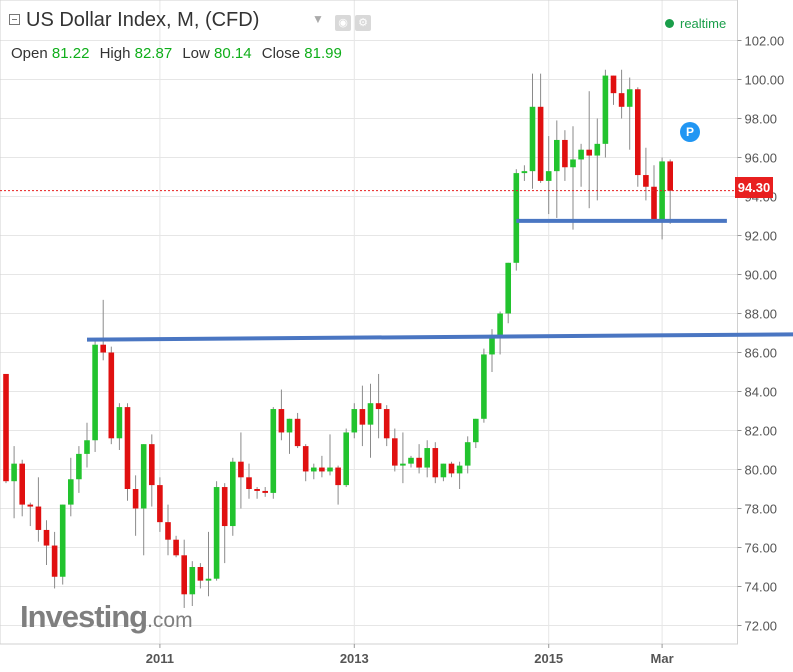 This screenshot has width=793, height=672. What do you see at coordinates (765, 80) in the screenshot?
I see `y-tick-label: 100.00` at bounding box center [765, 80].